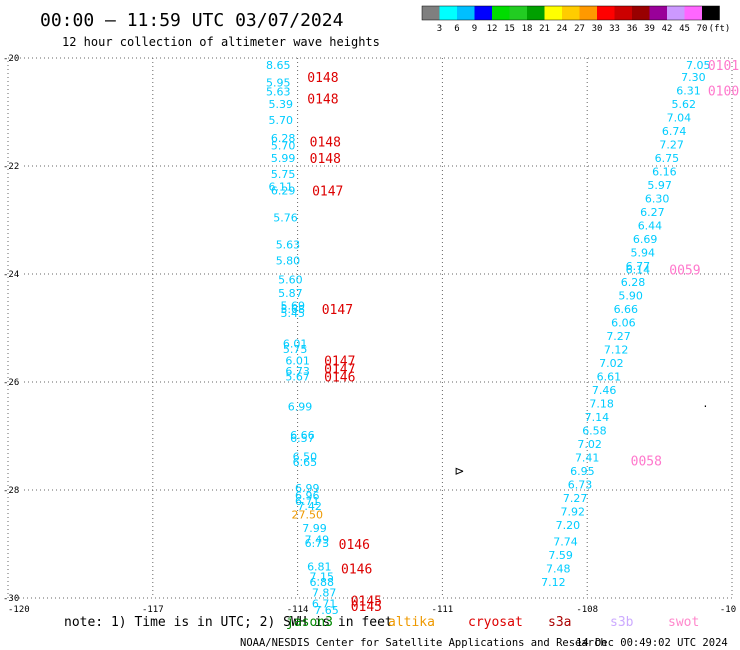 The width and height of the screenshot is (740, 650). What do you see at coordinates (11, 599) in the screenshot?
I see `y-tick-label: -30` at bounding box center [11, 599].